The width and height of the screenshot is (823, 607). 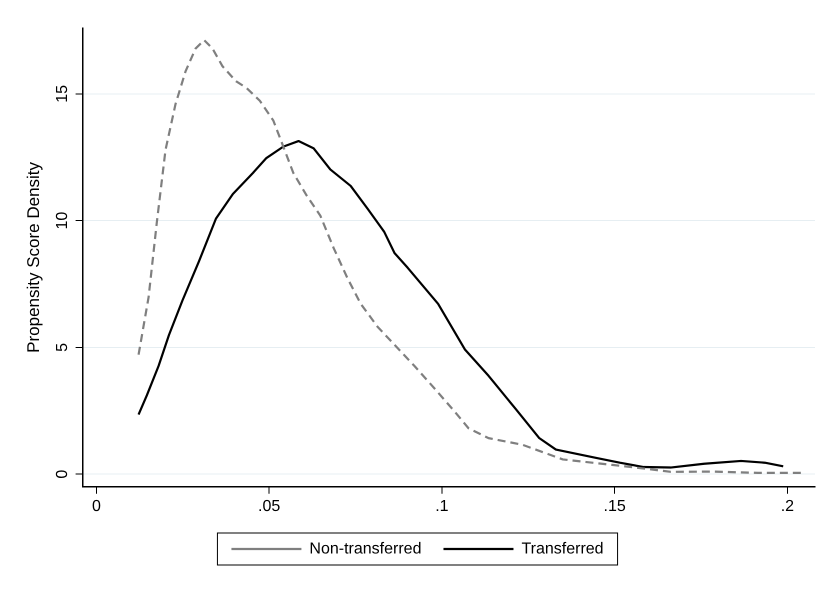 I want to click on y-axis-title: Propensity Score Density, so click(x=33, y=257).